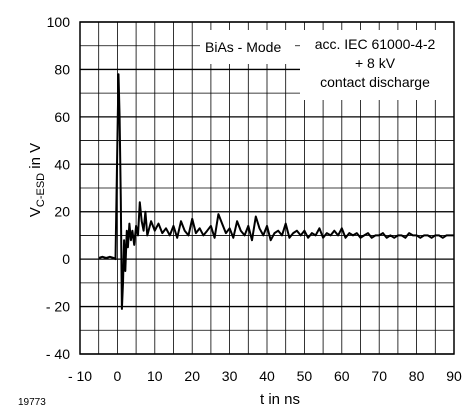 The width and height of the screenshot is (465, 407). What do you see at coordinates (417, 376) in the screenshot?
I see `x-tick-label: 80` at bounding box center [417, 376].